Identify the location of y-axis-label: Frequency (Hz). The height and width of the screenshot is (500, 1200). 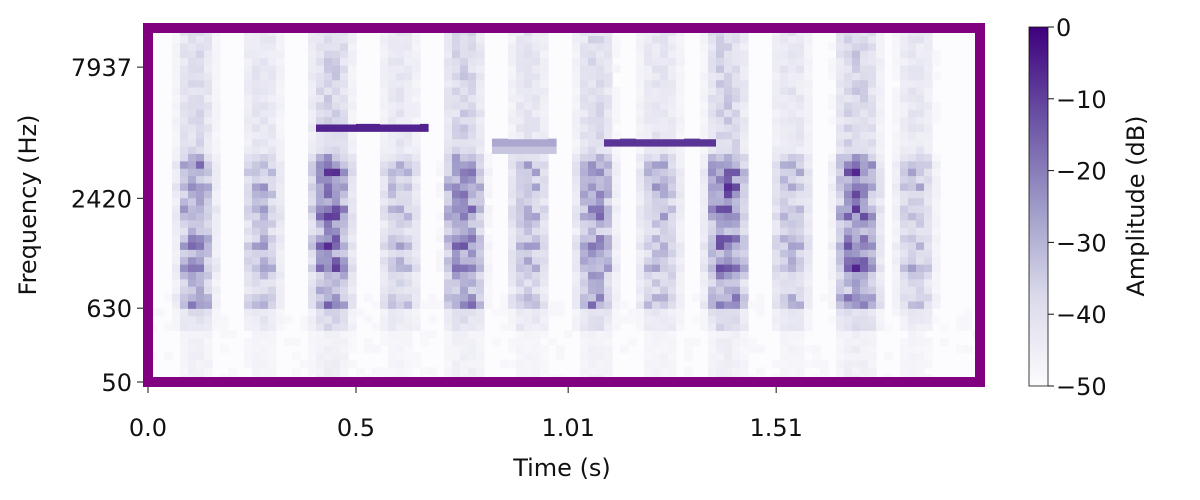
(28, 205).